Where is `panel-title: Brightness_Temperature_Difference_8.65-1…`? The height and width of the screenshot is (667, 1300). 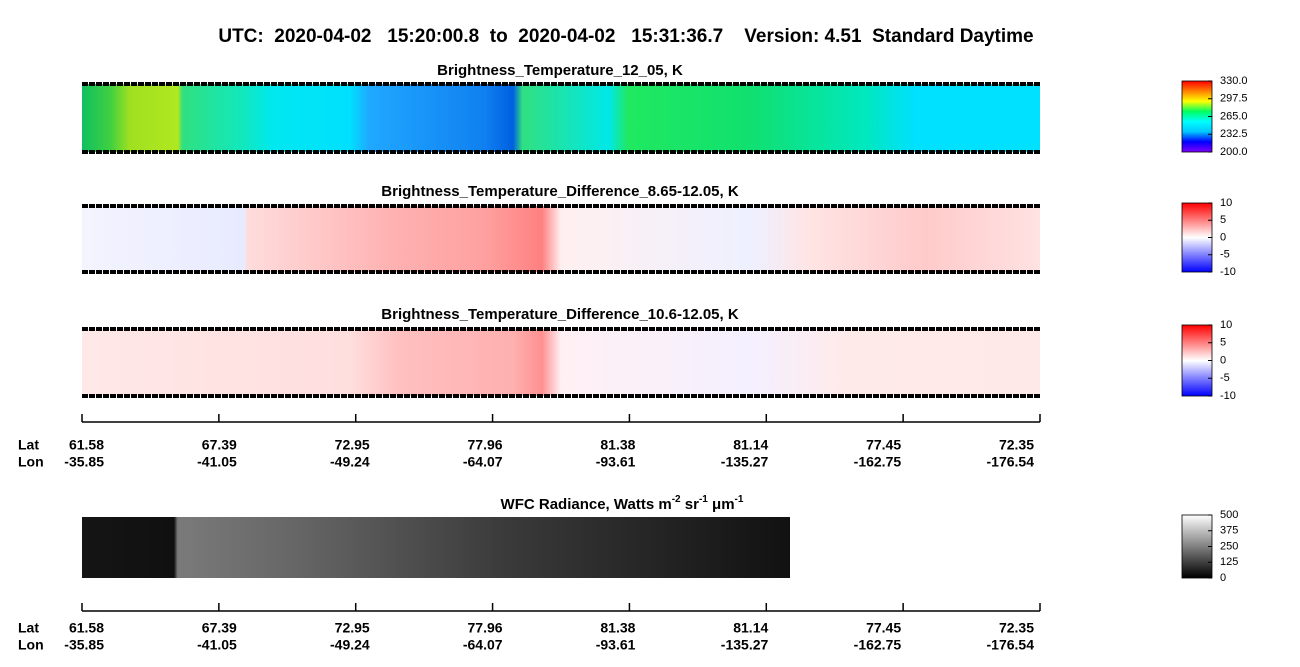
panel-title: Brightness_Temperature_Difference_8.65-1… is located at coordinates (560, 191).